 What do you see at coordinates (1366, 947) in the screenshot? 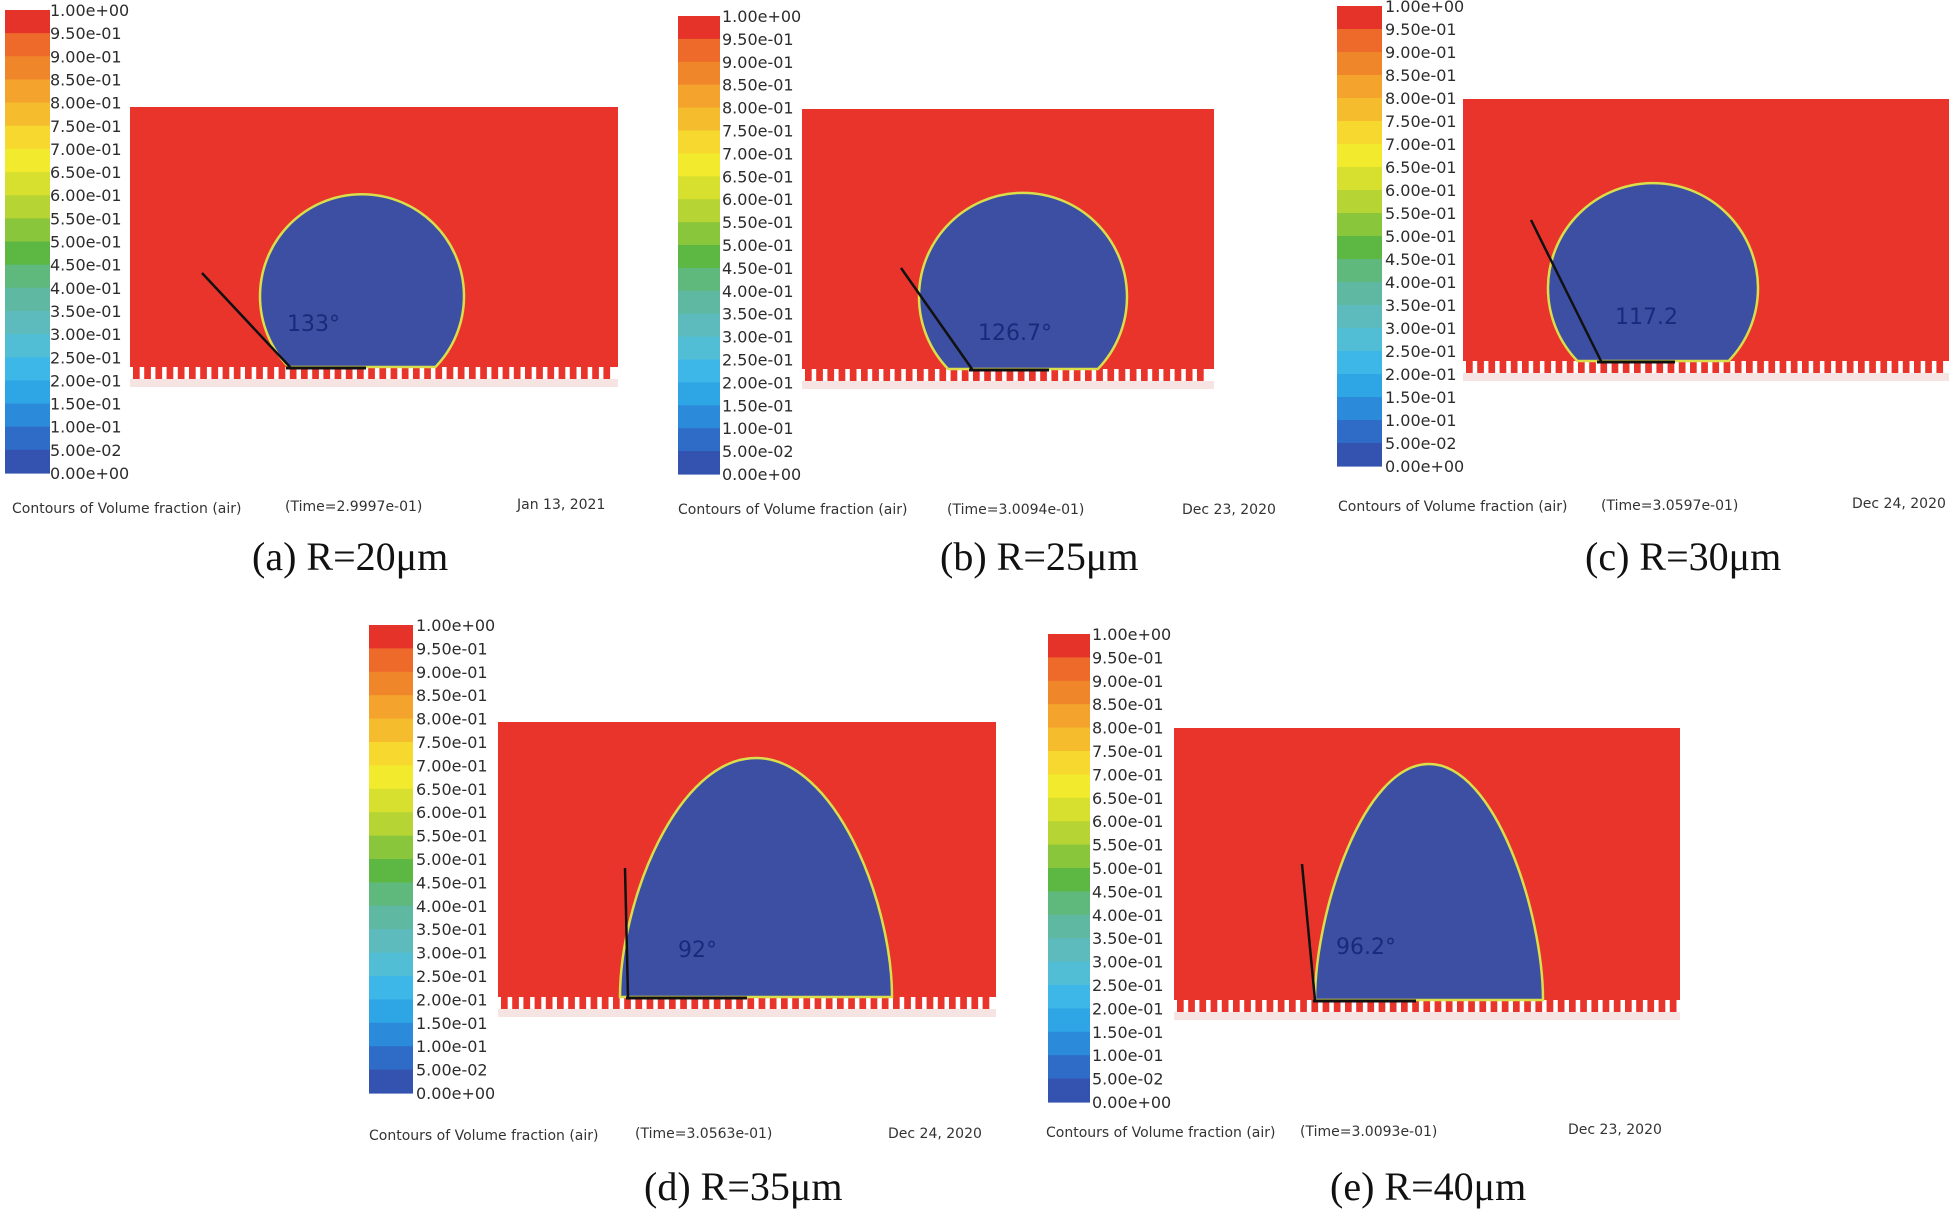
I see `contact-angle-label: 96.2°` at bounding box center [1366, 947].